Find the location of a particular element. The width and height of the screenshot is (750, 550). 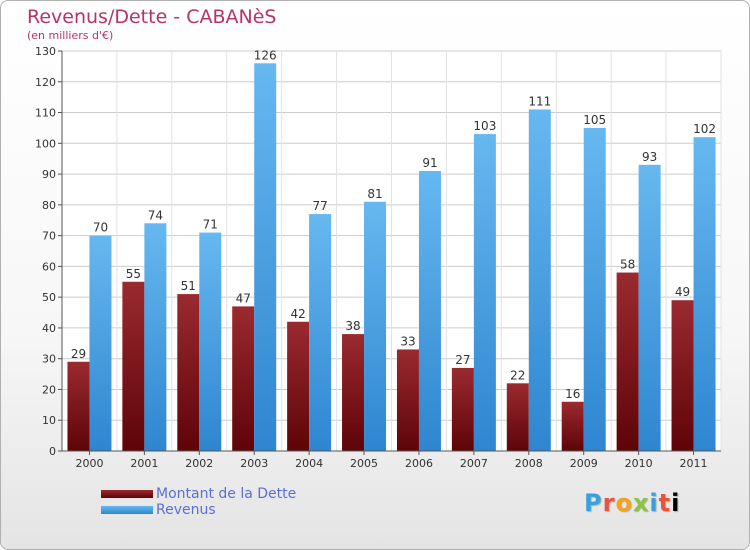

data-label-revenus: 102 is located at coordinates (704, 129).